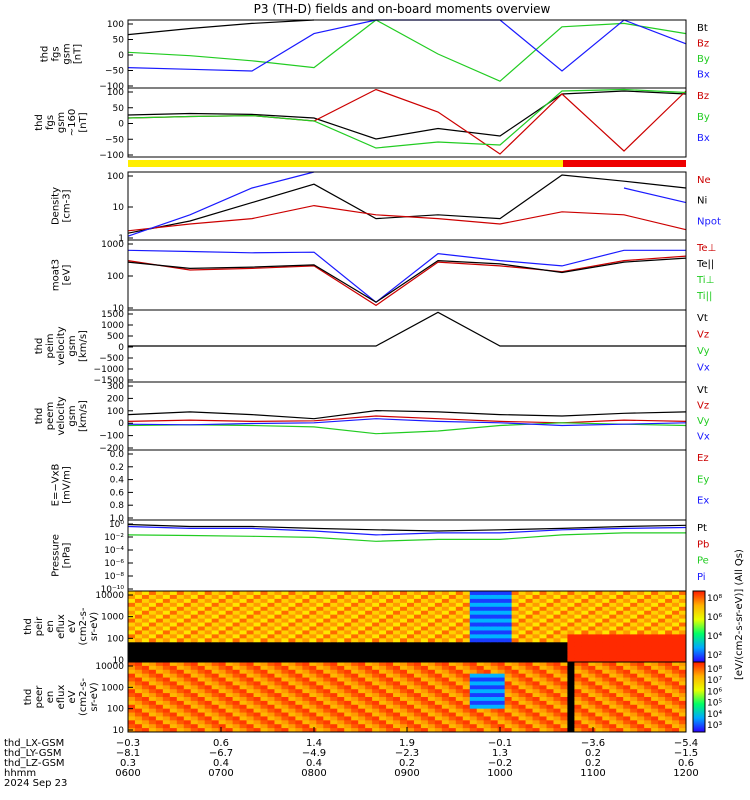  I want to click on legend-entry: Vy, so click(703, 351).